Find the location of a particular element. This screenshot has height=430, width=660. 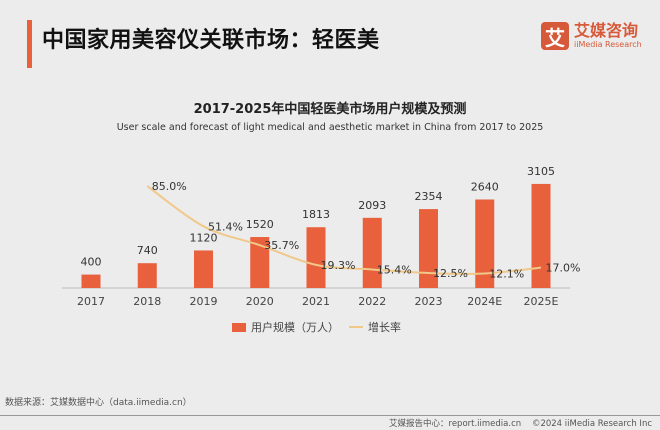

x-tick-label: 2020 is located at coordinates (260, 301).